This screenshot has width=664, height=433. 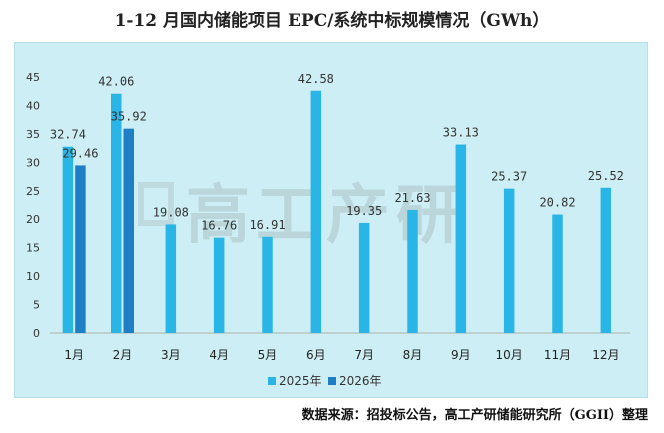 What do you see at coordinates (33, 162) in the screenshot?
I see `y-tick-label: 30` at bounding box center [33, 162].